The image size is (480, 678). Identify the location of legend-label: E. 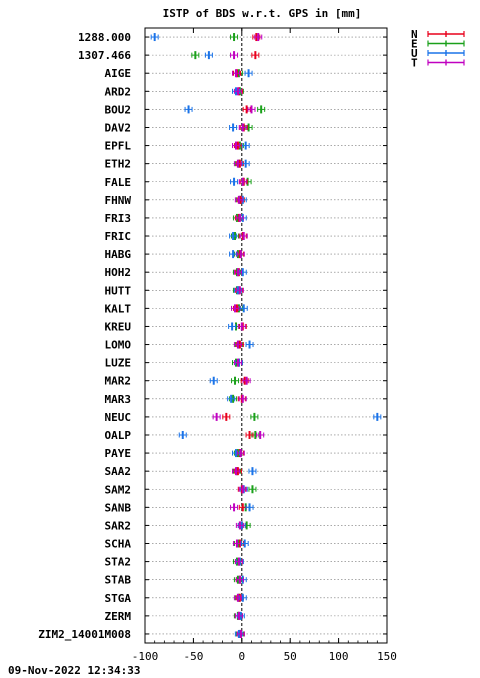
(414, 44).